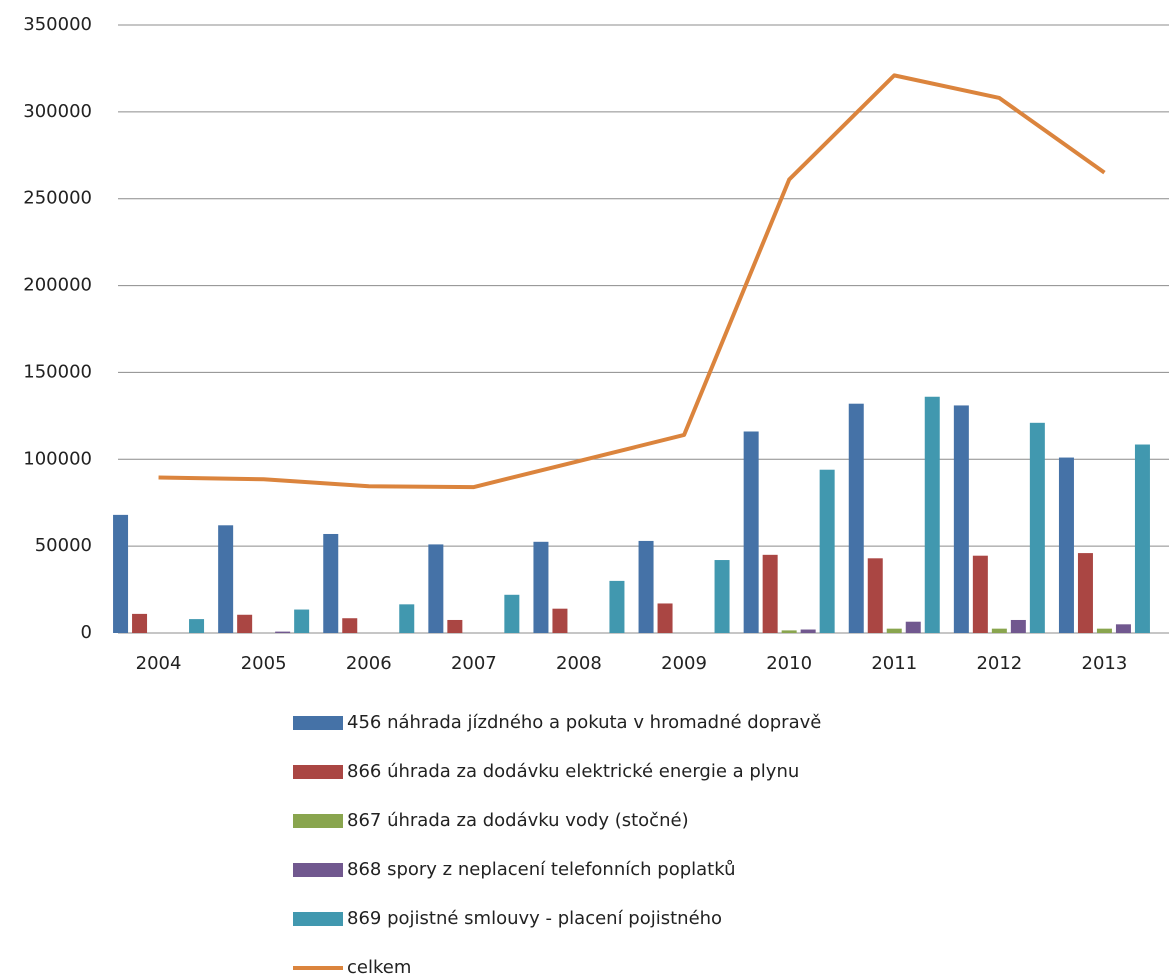 This screenshot has height=978, width=1169. Describe the element at coordinates (789, 663) in the screenshot. I see `x-tick-label: 2010` at that location.